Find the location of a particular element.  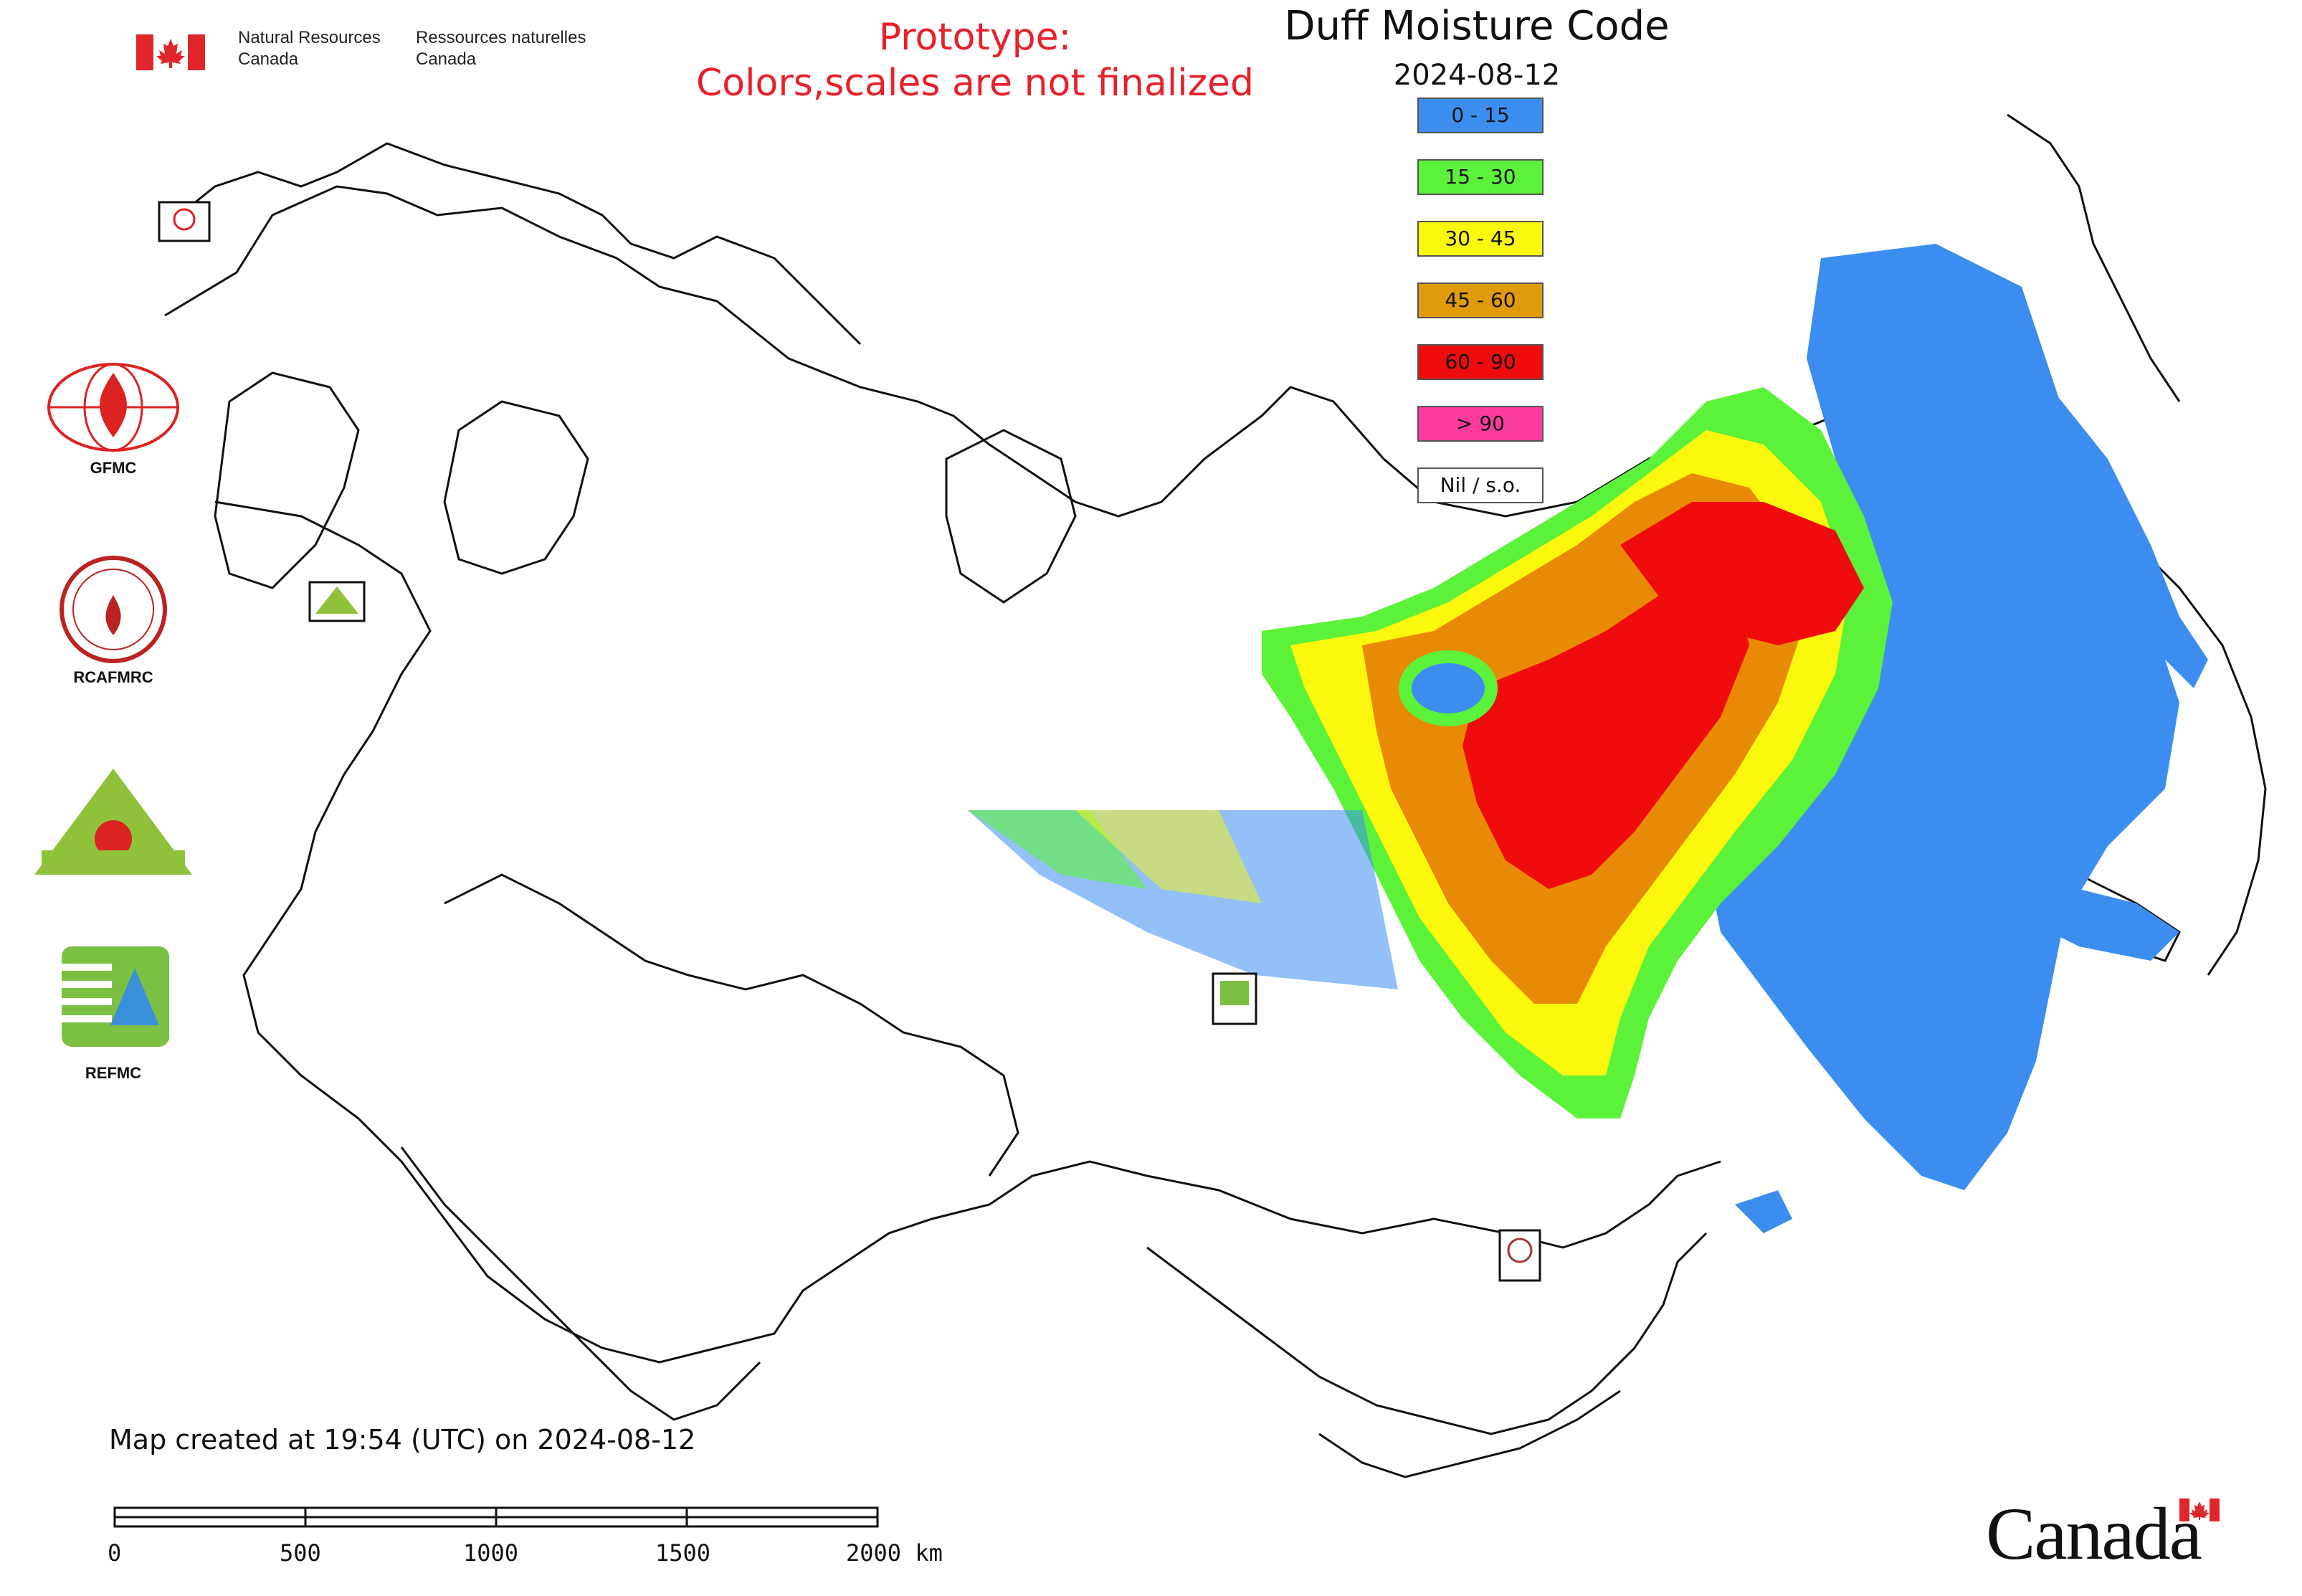

central-asia-border is located at coordinates (580, 1283).